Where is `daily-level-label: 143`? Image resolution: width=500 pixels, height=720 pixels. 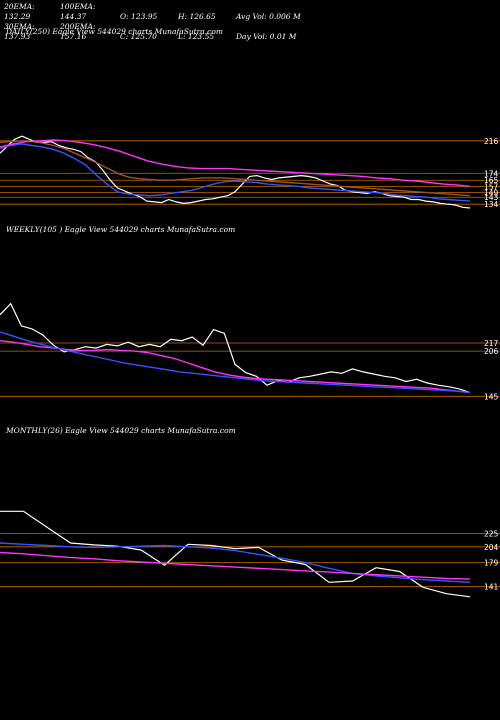
daily-level-label: 143 is located at coordinates (491, 197).